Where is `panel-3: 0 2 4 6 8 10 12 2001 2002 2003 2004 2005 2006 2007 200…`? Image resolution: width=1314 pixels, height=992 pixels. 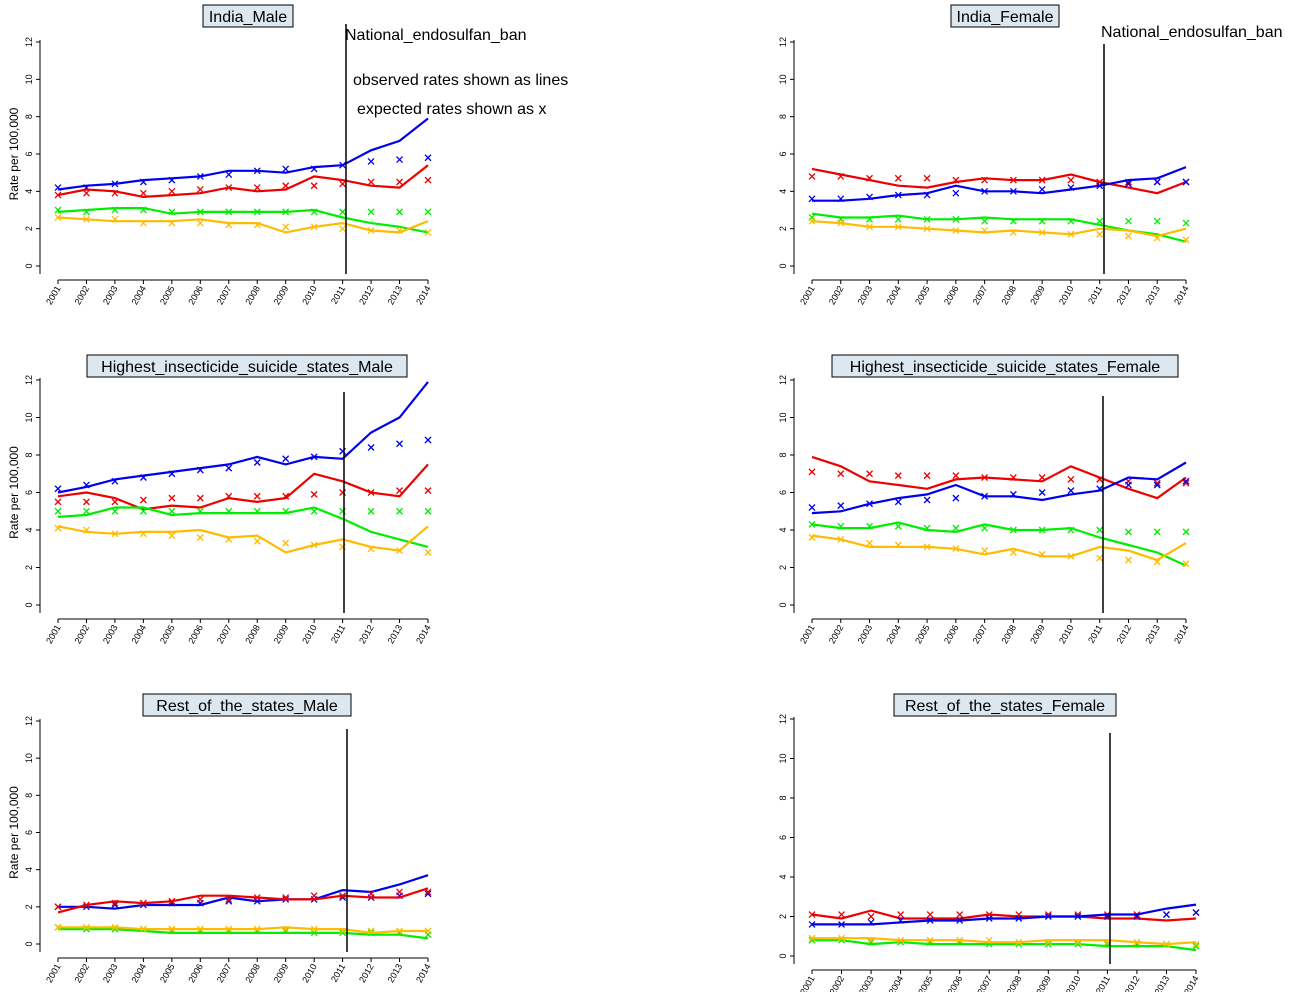
panel-3: 0 2 4 6 8 10 12 2001 2002 2003 2004 2005 2006 2007 200… is located at coordinates (220, 499).